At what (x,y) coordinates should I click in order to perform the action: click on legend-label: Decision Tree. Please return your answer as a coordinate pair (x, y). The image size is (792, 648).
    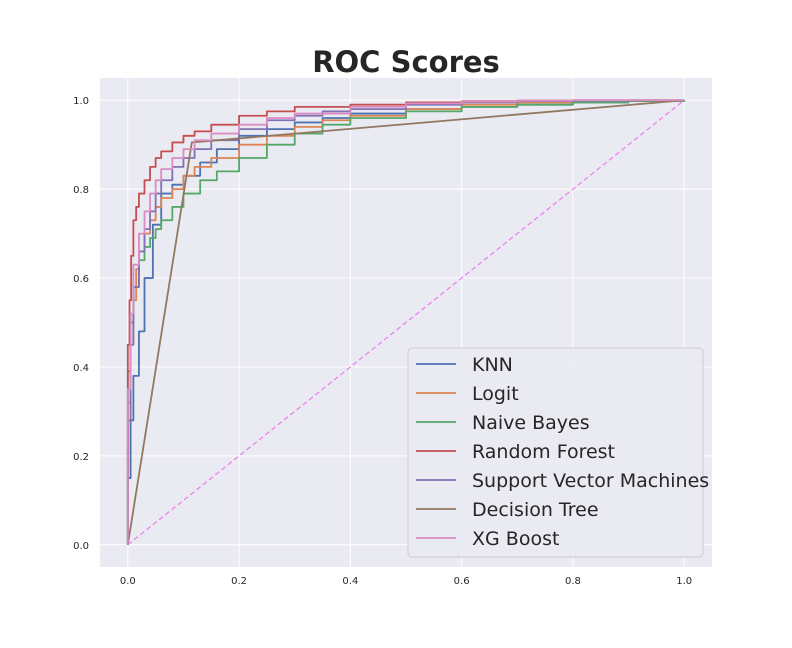
    Looking at the image, I should click on (535, 510).